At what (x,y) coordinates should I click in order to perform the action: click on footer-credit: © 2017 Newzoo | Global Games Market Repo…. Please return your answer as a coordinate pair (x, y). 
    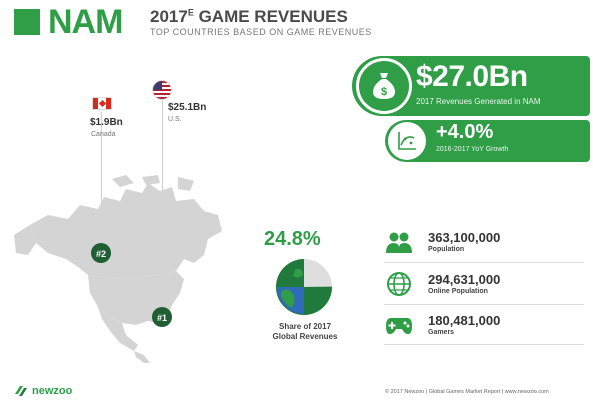
    Looking at the image, I should click on (467, 392).